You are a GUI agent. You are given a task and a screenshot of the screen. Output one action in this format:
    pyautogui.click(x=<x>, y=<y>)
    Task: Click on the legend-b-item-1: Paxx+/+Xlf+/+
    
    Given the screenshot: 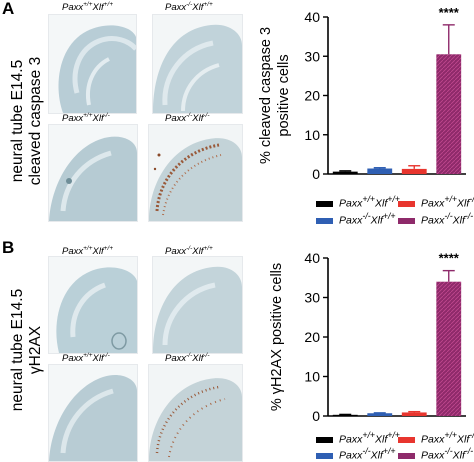 What is the action you would take?
    pyautogui.click(x=358, y=438)
    